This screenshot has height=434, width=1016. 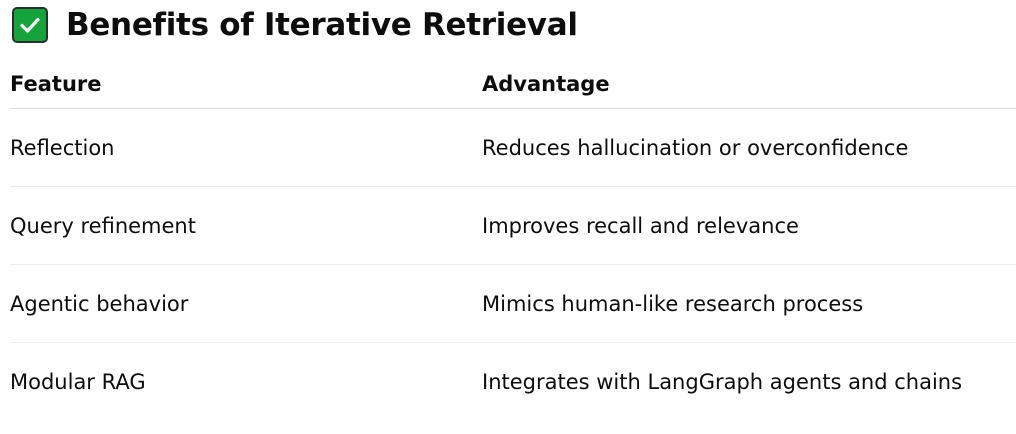 What do you see at coordinates (30, 25) in the screenshot?
I see `check-mark-button-icon` at bounding box center [30, 25].